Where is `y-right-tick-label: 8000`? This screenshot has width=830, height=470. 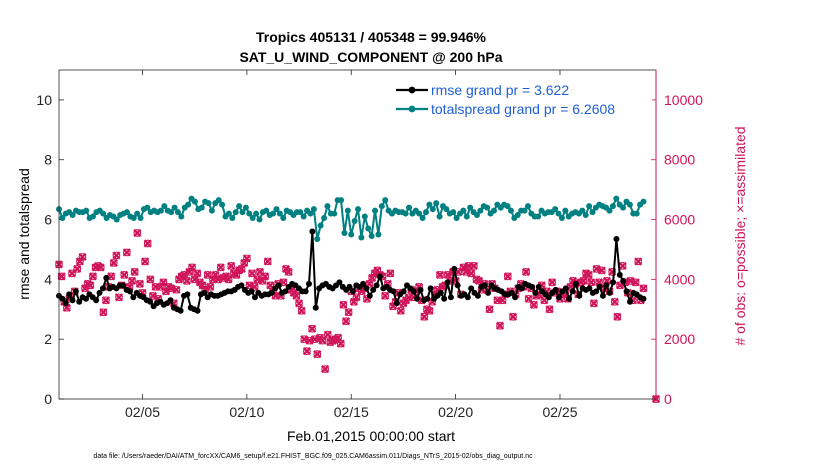
y-right-tick-label: 8000 is located at coordinates (679, 160).